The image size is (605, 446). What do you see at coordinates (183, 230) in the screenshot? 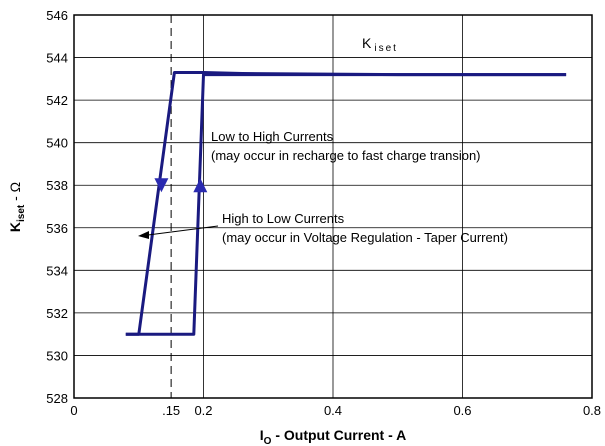
I see `annotation-pointer-line` at bounding box center [183, 230].